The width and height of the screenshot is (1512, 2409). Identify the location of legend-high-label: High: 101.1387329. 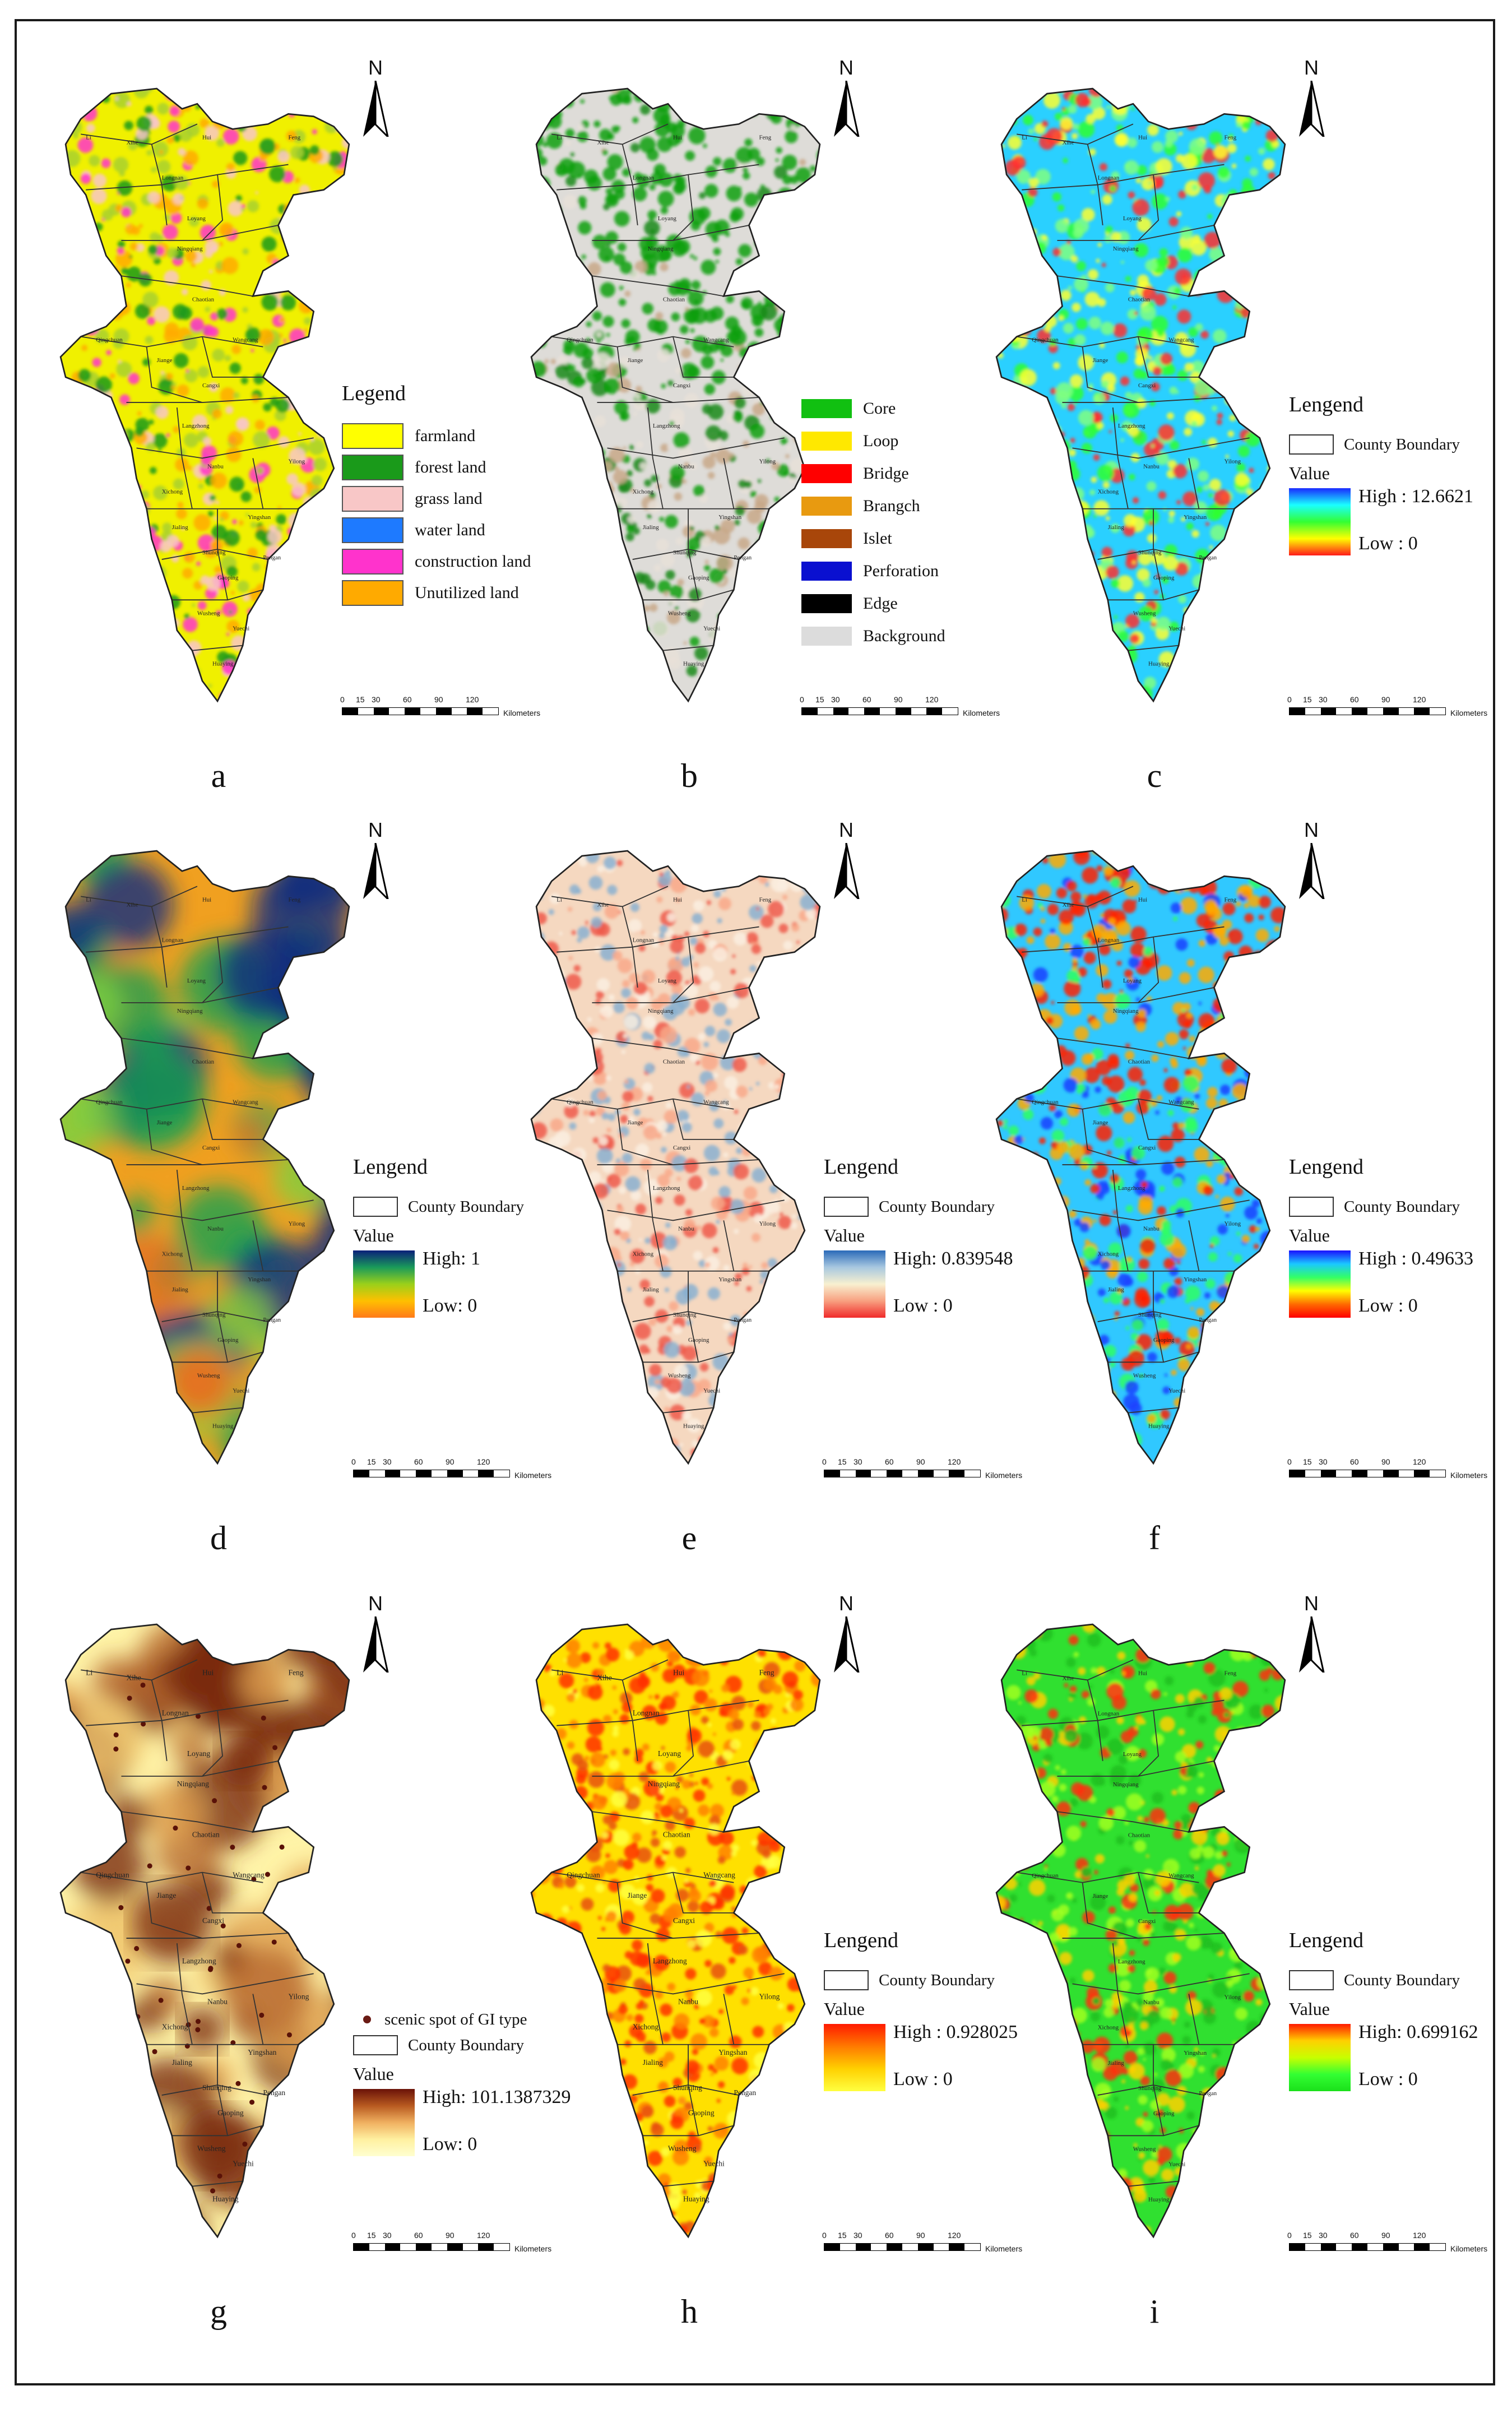
(497, 2097).